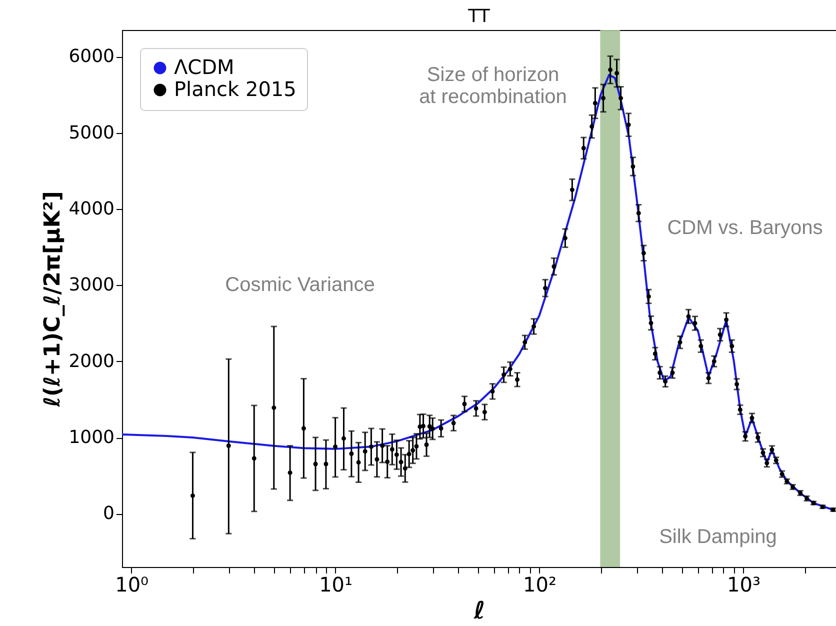  Describe the element at coordinates (745, 228) in the screenshot. I see `annotation: CDM vs. Baryons` at that location.